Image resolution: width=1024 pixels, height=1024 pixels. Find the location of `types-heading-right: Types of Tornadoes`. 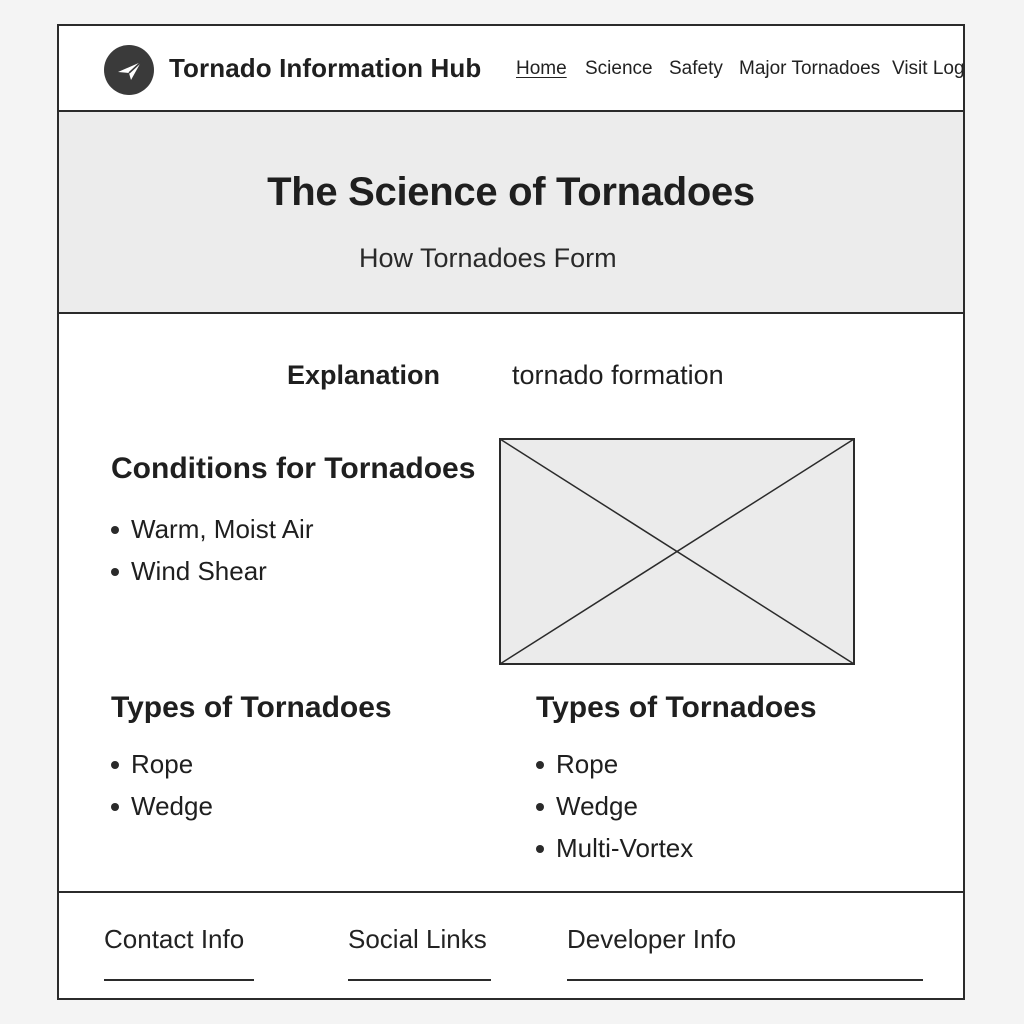

types-heading-right: Types of Tornadoes is located at coordinates (676, 707).